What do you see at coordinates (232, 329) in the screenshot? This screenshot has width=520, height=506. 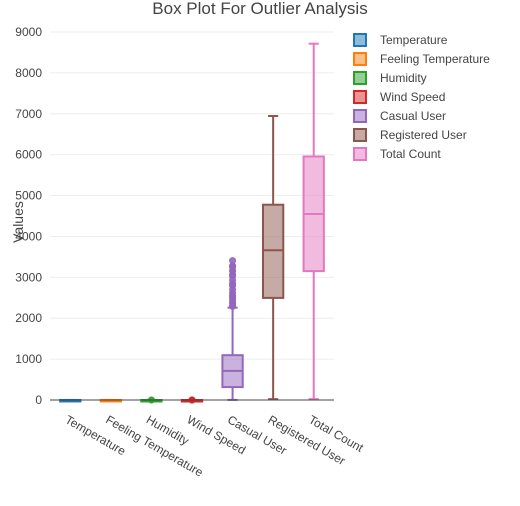 I see `box-casual-user` at bounding box center [232, 329].